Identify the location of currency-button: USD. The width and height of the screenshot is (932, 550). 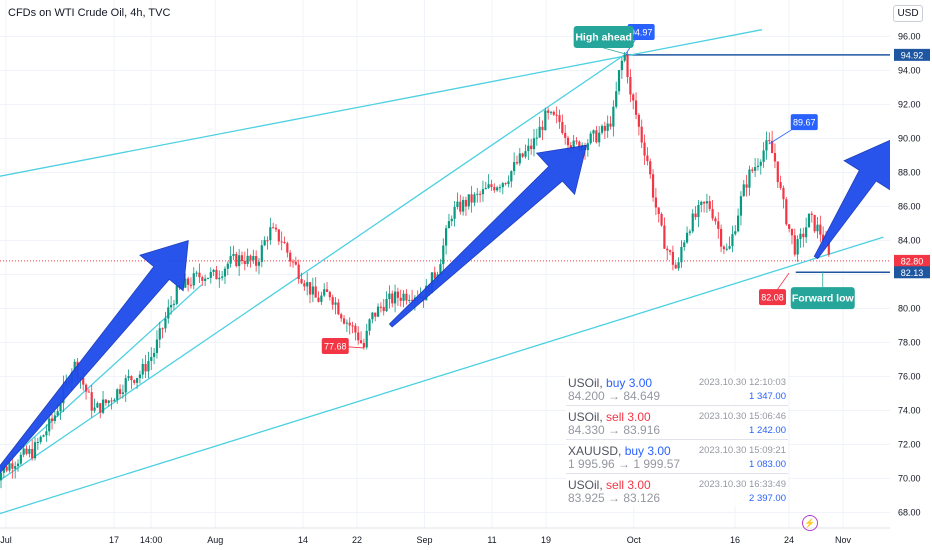
(908, 13).